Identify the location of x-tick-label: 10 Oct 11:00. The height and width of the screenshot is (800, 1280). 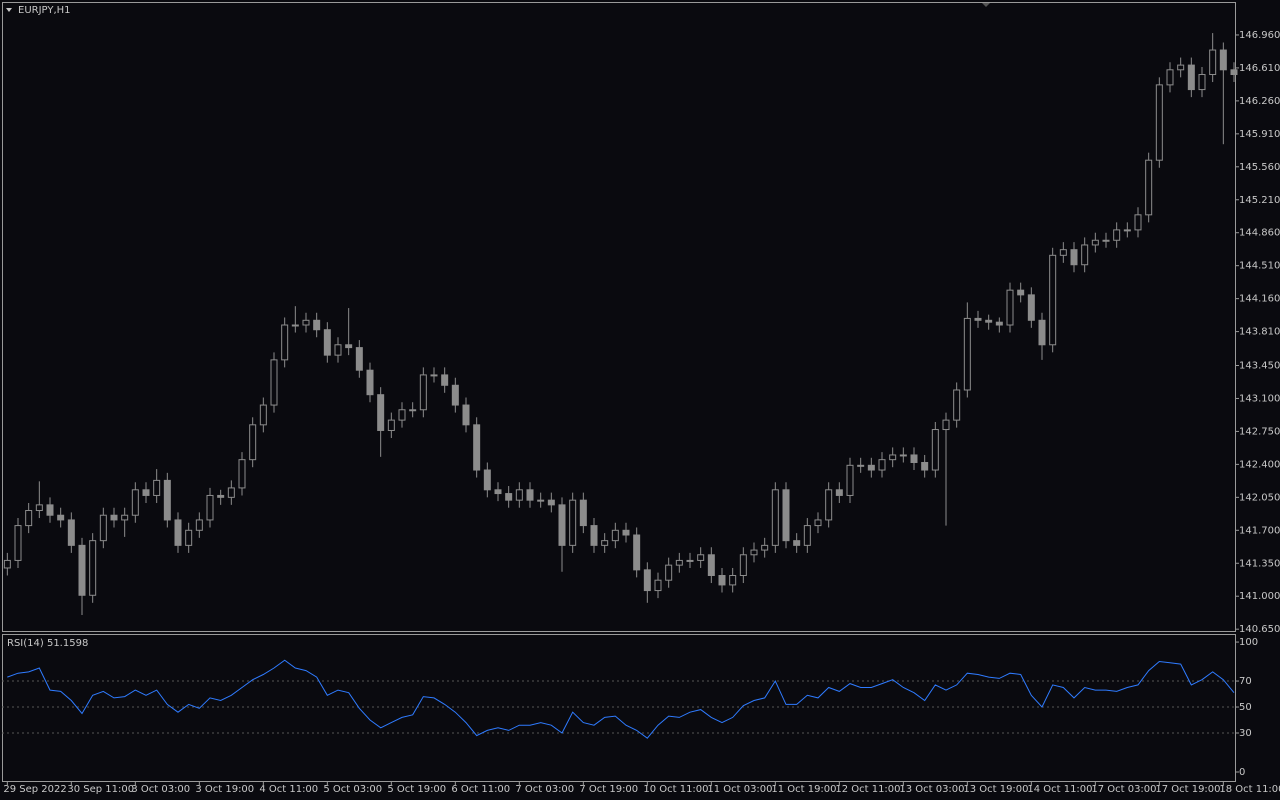
(675, 789).